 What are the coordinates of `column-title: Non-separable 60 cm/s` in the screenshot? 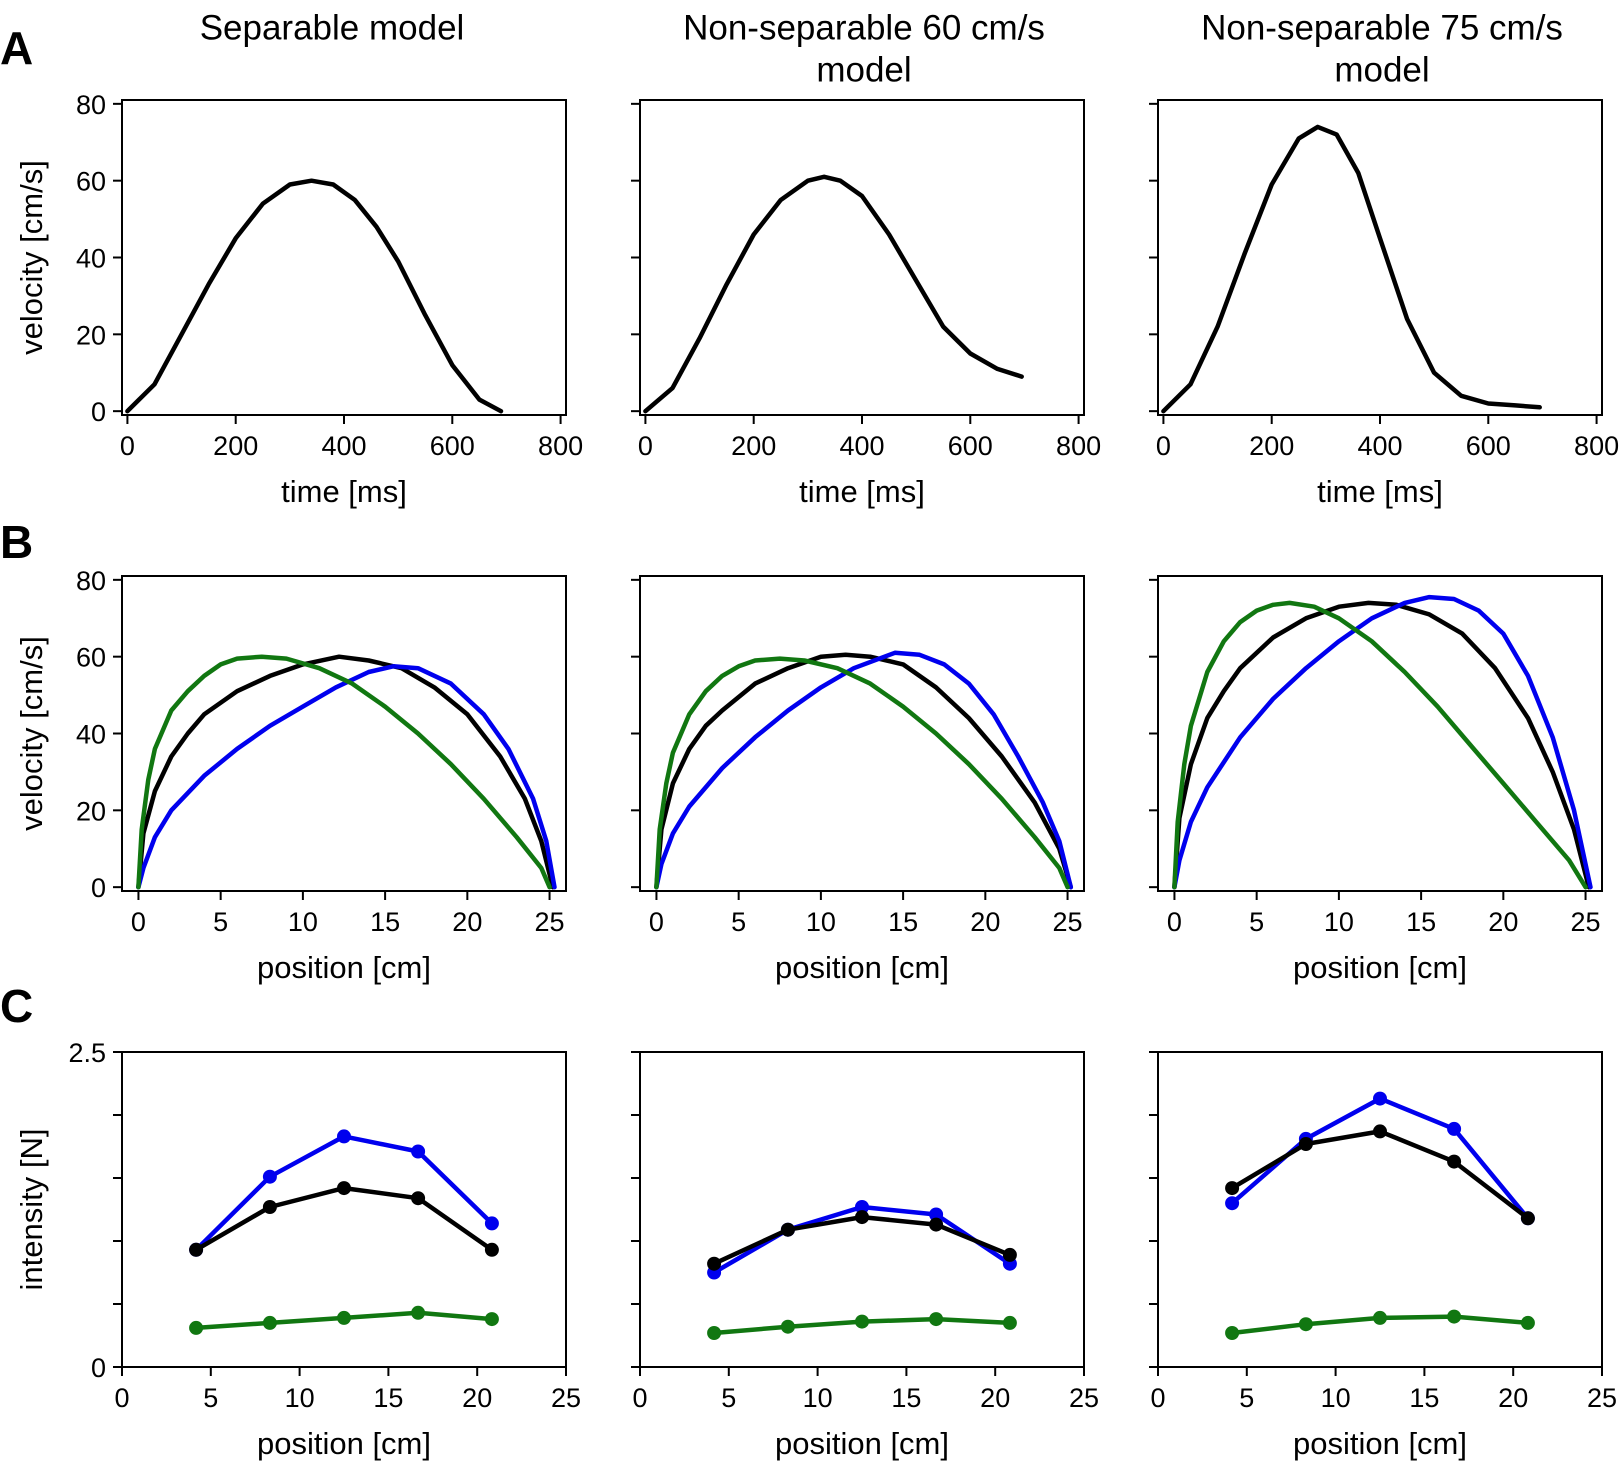 It's located at (864, 27).